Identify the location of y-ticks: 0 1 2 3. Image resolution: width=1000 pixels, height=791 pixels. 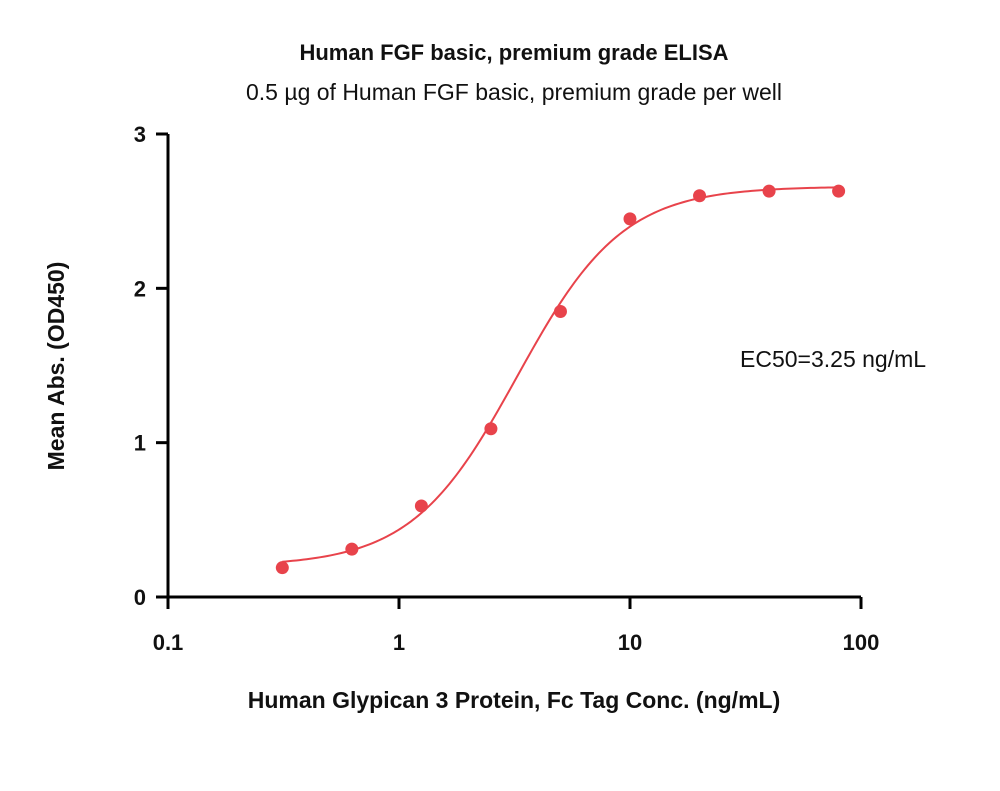
(151, 366).